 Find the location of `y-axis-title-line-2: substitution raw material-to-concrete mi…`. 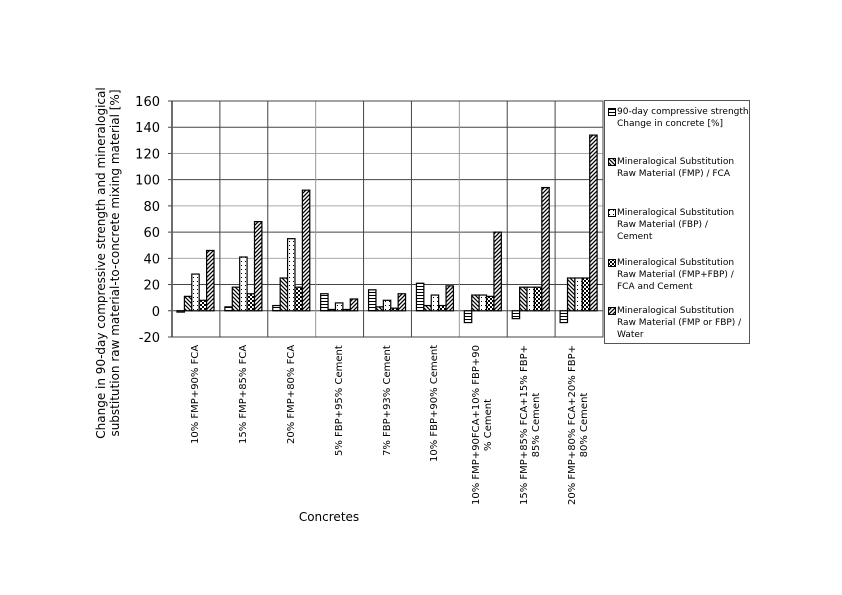

y-axis-title-line-2: substitution raw material-to-concrete mi… is located at coordinates (115, 263).